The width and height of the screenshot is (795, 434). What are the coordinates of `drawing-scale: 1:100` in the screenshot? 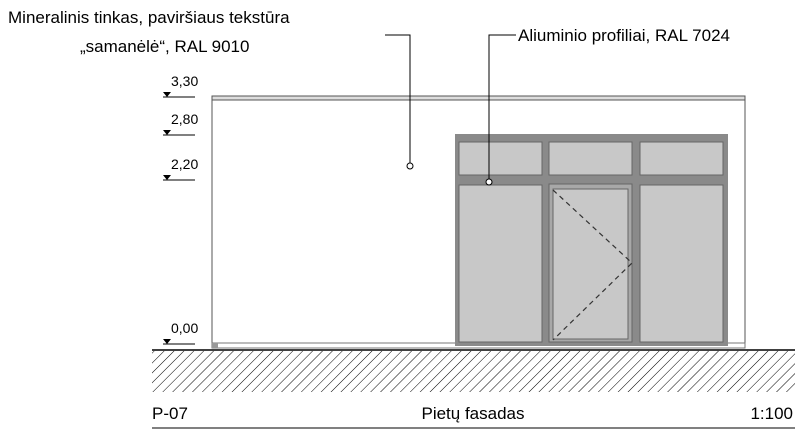 It's located at (771, 413).